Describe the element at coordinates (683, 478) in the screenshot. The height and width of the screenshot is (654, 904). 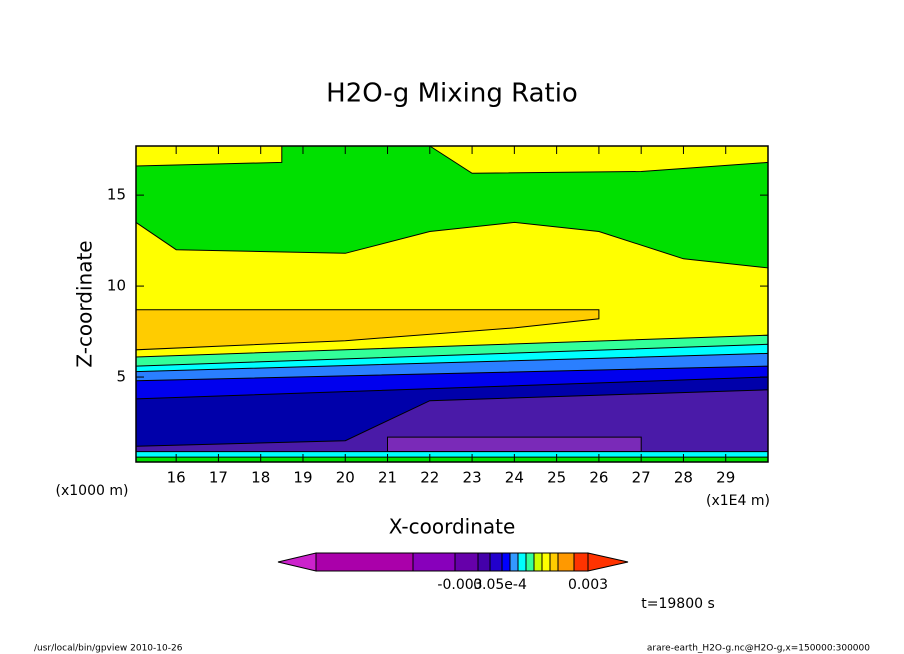
I see `x-tick-label: 28` at that location.